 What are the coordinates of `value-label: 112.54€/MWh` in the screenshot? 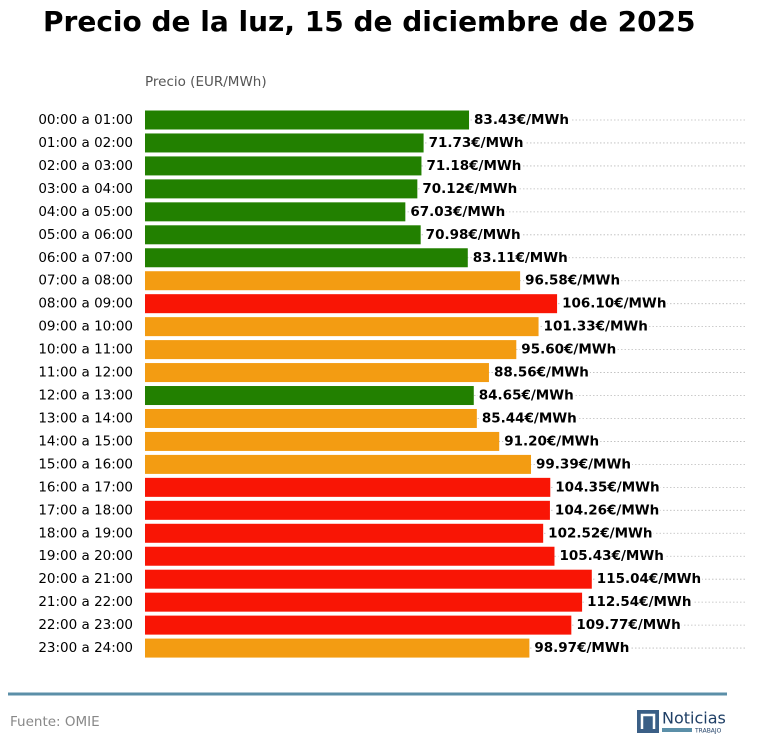 It's located at (639, 602).